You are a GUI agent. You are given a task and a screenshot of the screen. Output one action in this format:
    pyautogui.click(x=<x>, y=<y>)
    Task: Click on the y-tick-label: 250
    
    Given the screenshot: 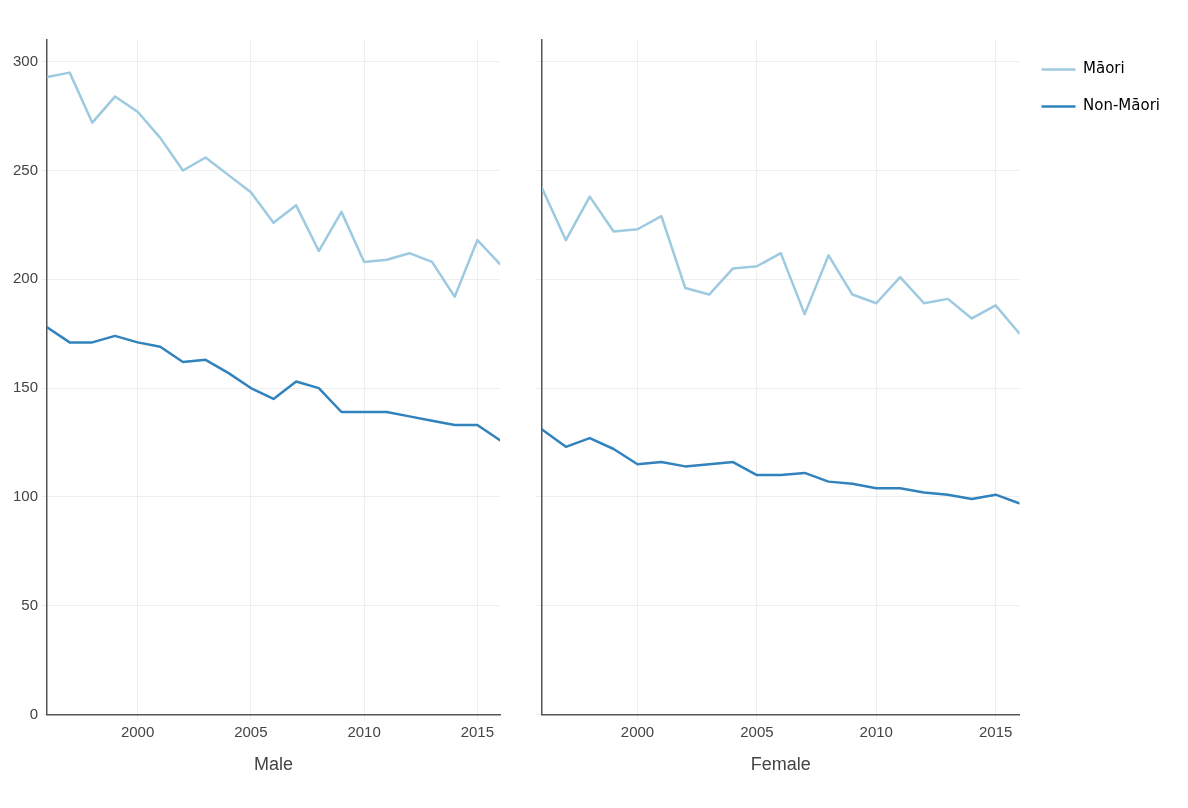 What is the action you would take?
    pyautogui.click(x=26, y=169)
    